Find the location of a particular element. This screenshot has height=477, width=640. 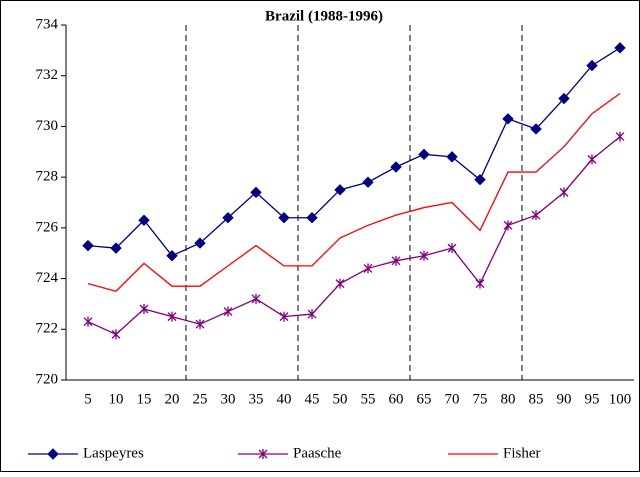

y-tick-label: 722 is located at coordinates (47, 329).